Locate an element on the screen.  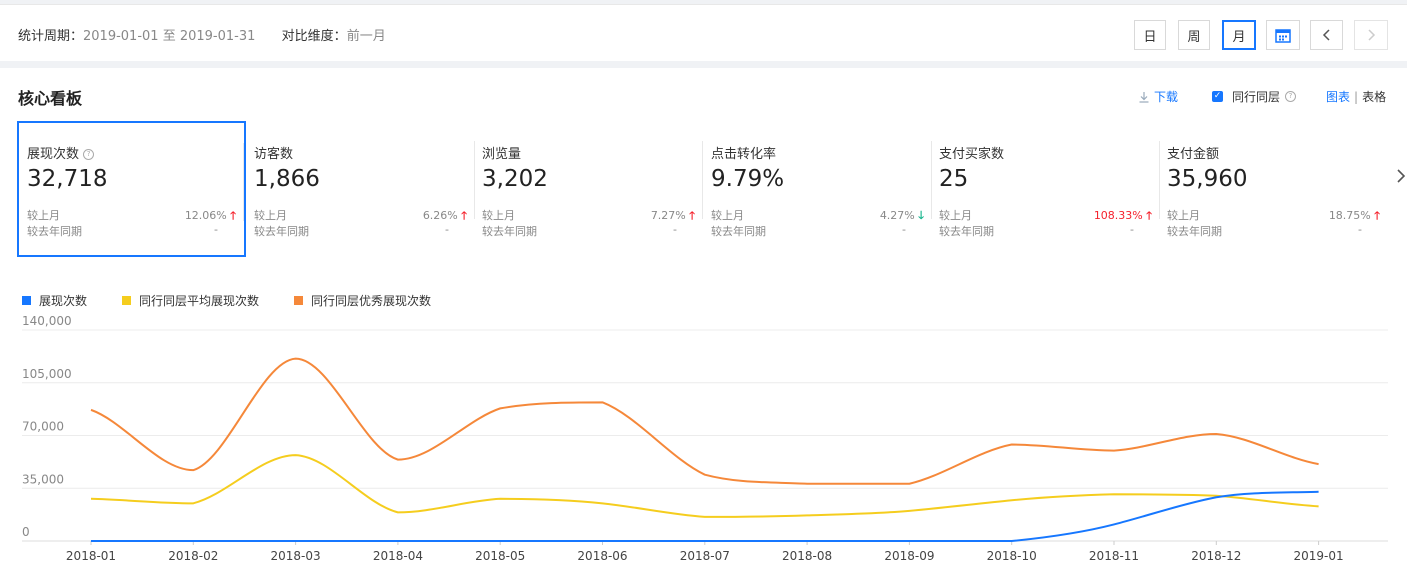
mom-change-value: 7.27% is located at coordinates (668, 215).